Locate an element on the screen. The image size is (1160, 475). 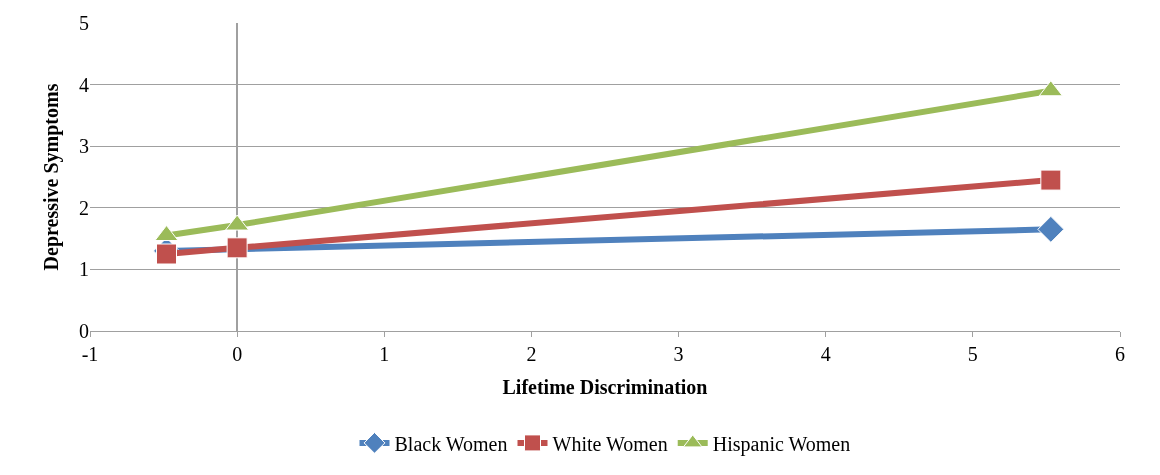
legend-label: White Women is located at coordinates (610, 443).